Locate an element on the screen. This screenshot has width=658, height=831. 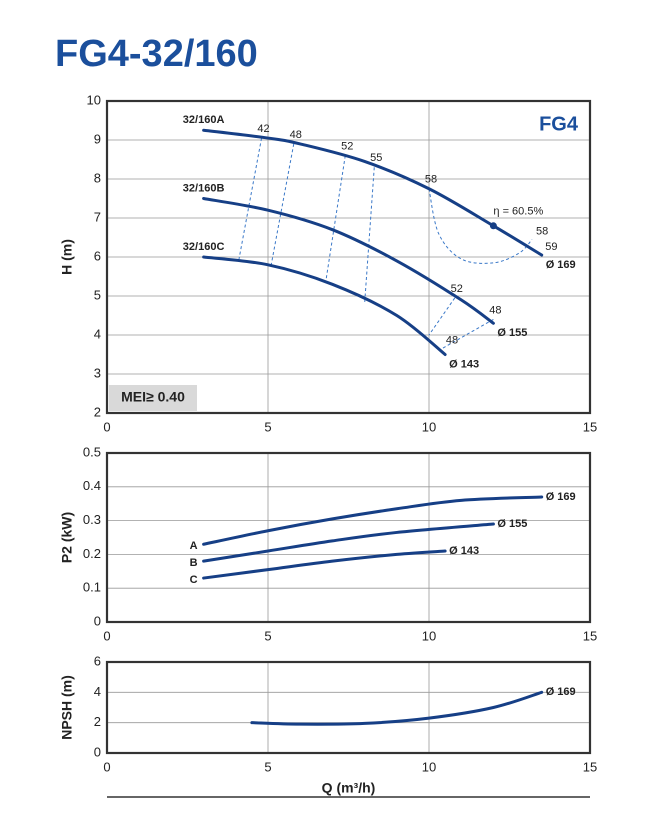
y-tick-label: 0.2 is located at coordinates (92, 553).